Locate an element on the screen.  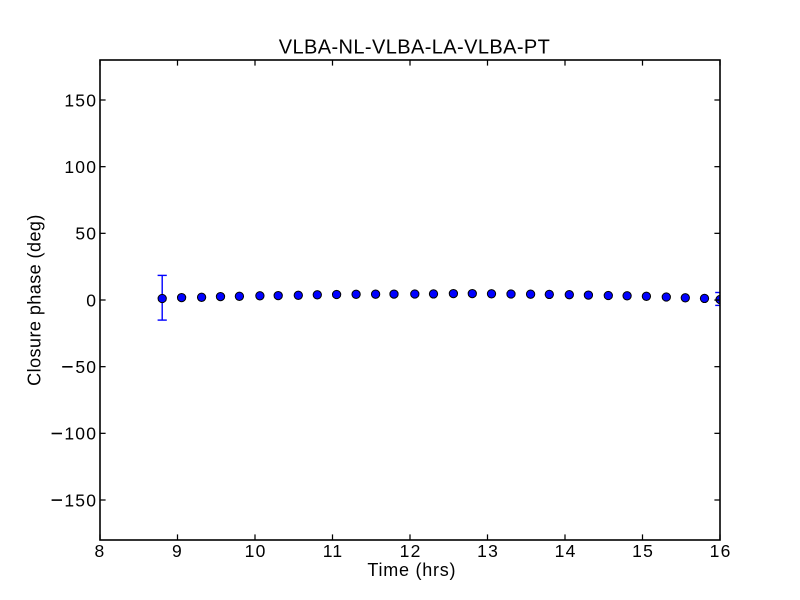
svg-text: 15 is located at coordinates (643, 551).